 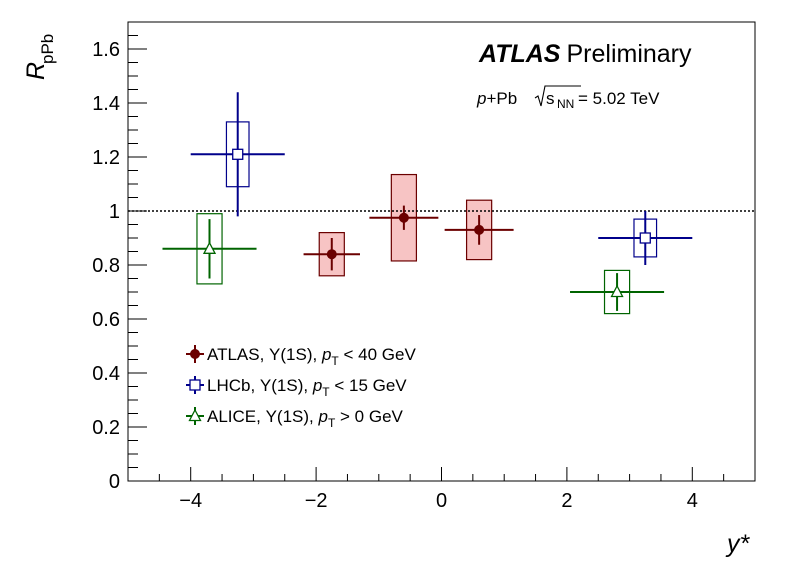 I want to click on legend-item-lhcb: LHCb, Υ(1S), pT < 15 GeV, so click(x=296, y=387).